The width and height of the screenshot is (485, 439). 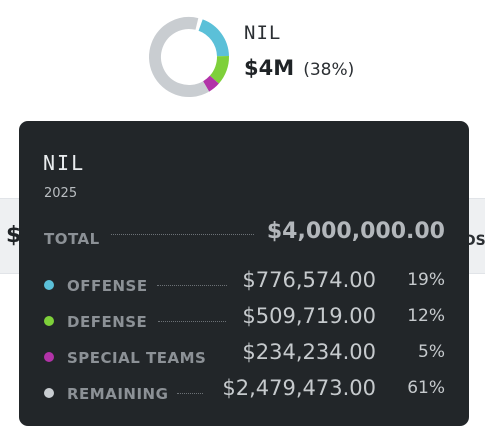 I want to click on summary-percent: (38%), so click(x=329, y=70).